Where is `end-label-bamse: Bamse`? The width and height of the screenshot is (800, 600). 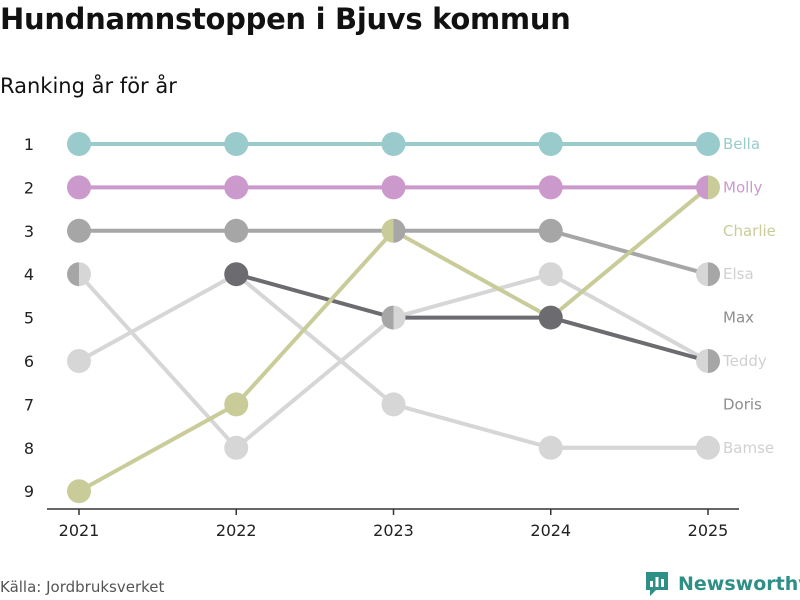
end-label-bamse: Bamse is located at coordinates (748, 448).